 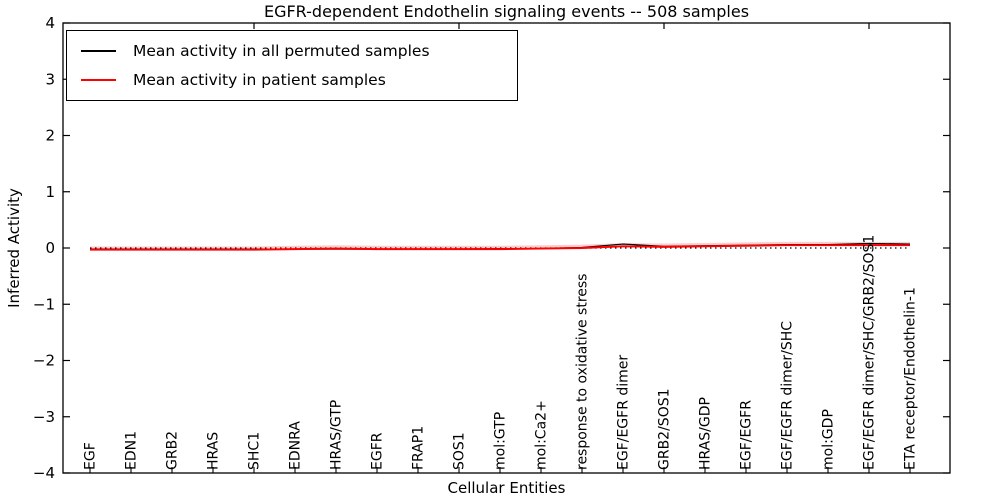 What do you see at coordinates (50, 136) in the screenshot?
I see `y-tick-label: 2` at bounding box center [50, 136].